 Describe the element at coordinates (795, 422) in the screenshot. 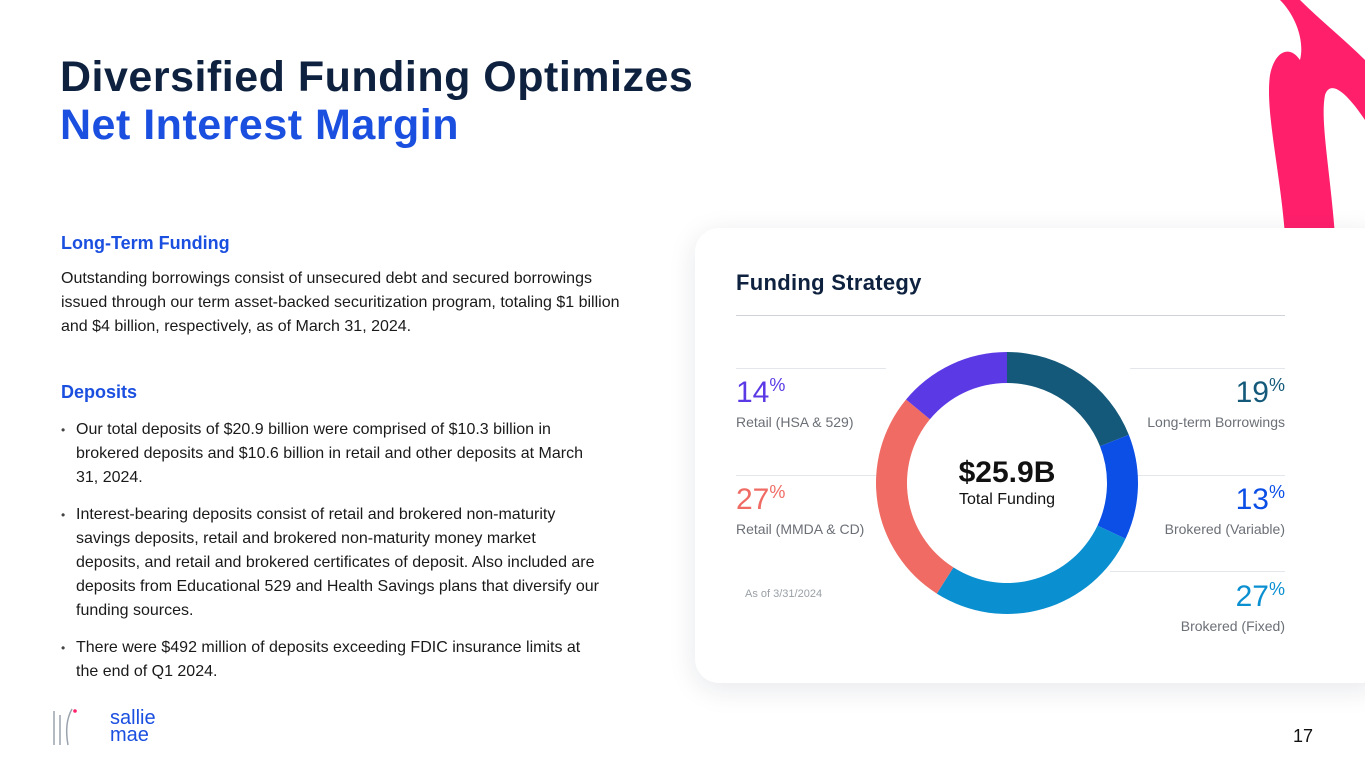

I see `slice-label-retail-hsa: Retail (HSA & 529)` at that location.